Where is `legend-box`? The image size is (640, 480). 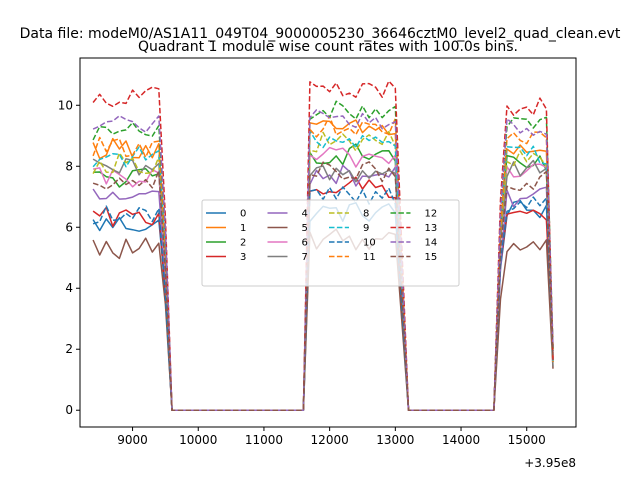 legend-box is located at coordinates (330, 243).